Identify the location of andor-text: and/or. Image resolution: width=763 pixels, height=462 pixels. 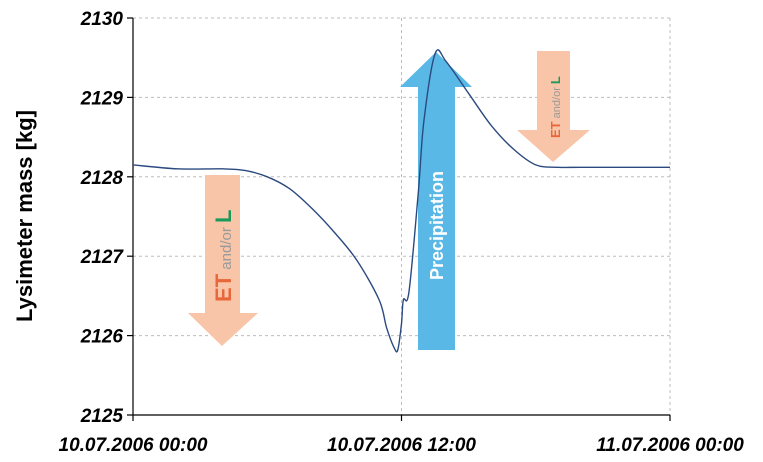
(226, 248).